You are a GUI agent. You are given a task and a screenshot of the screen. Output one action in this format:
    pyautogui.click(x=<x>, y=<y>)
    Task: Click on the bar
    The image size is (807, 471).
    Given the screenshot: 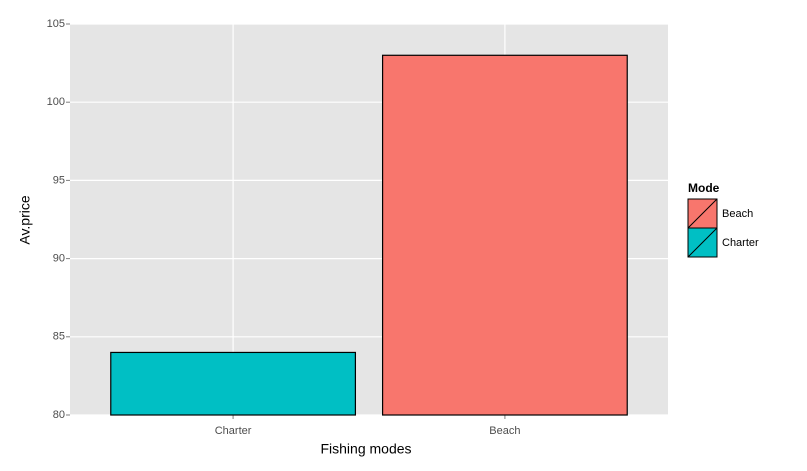 What is the action you would take?
    pyautogui.click(x=233, y=383)
    